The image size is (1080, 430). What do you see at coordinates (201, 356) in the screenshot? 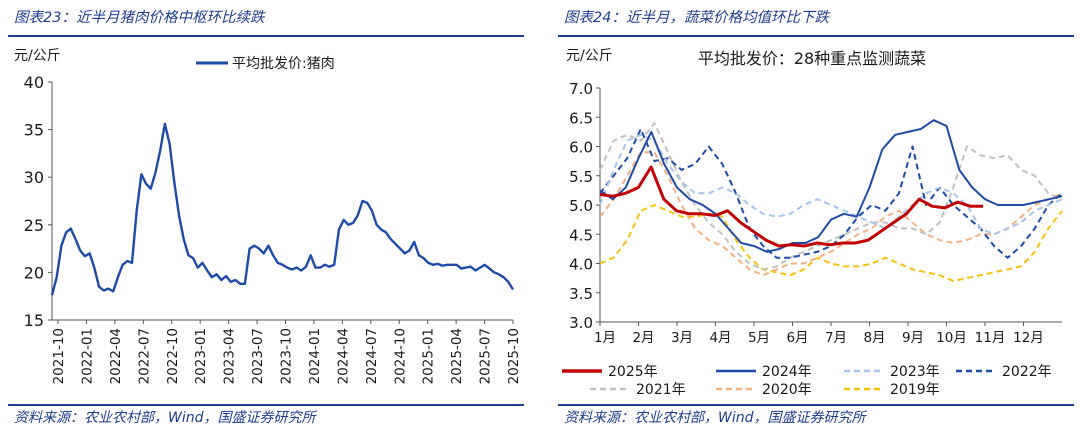
I see `x-tick-label: 2023-01` at bounding box center [201, 356].